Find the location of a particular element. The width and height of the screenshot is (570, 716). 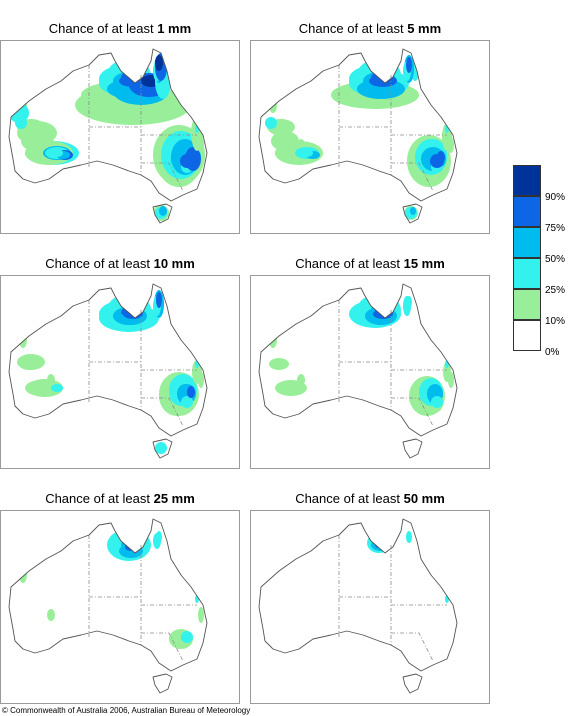

map-panel-15mm: Chance of at least 15 mm is located at coordinates (370, 361).